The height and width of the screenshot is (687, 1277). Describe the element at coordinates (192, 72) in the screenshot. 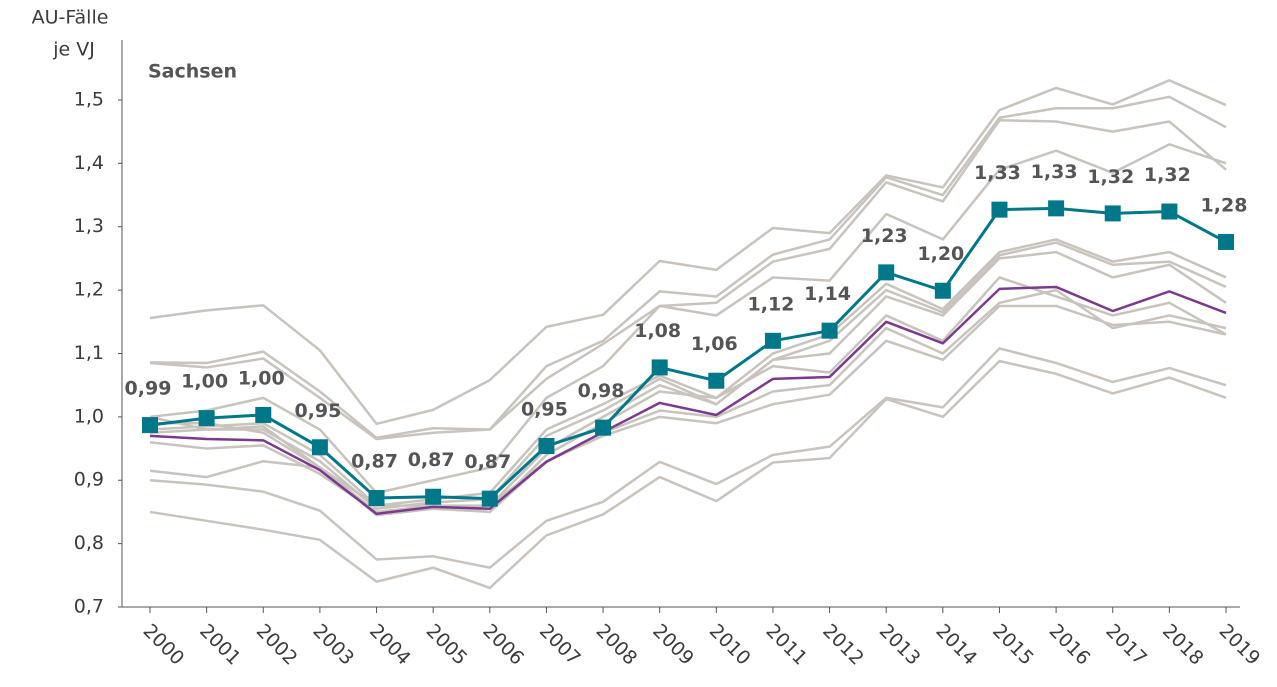

I see `series-name: Sachsen` at that location.